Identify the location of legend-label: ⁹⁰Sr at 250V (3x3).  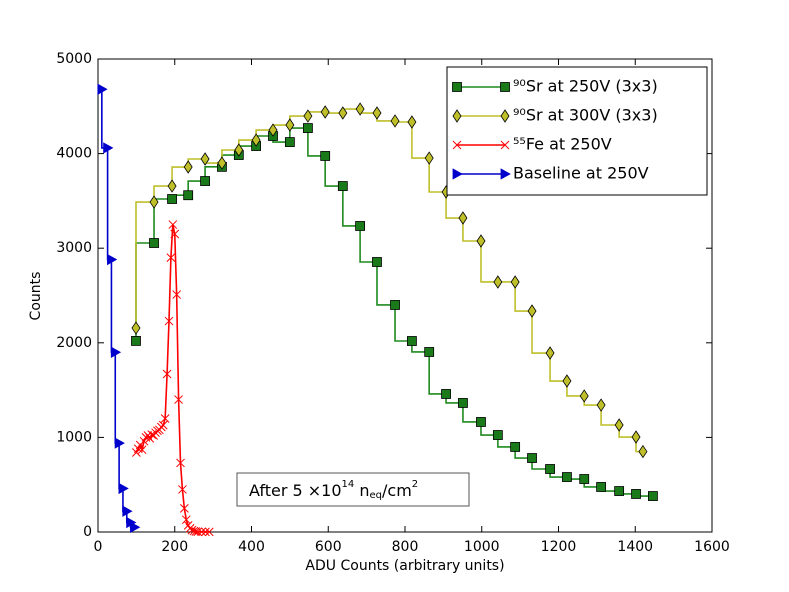
(585, 86).